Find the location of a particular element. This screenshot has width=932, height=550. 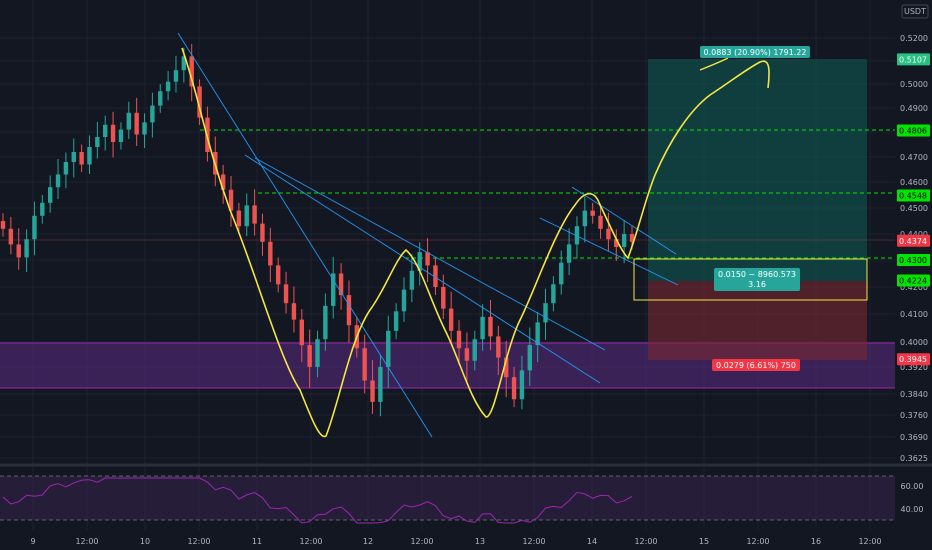

price-tag-label: 0.4806 is located at coordinates (913, 131).